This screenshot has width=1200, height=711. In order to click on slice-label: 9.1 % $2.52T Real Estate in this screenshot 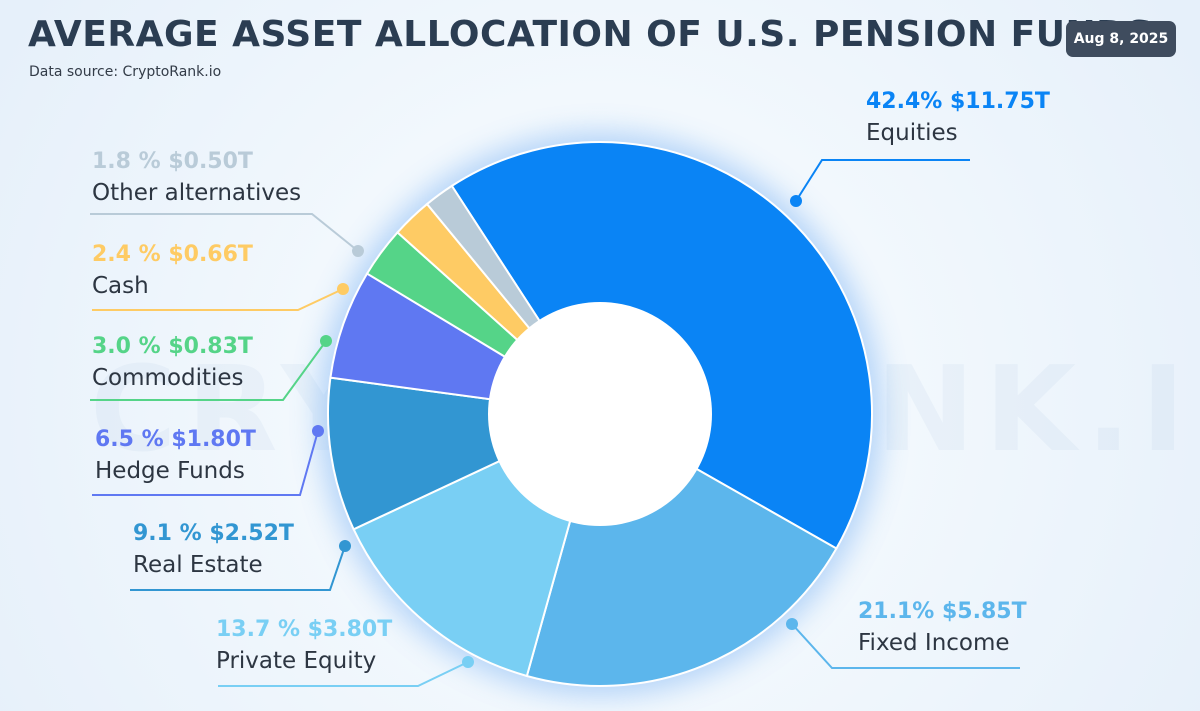, I will do `click(213, 550)`.